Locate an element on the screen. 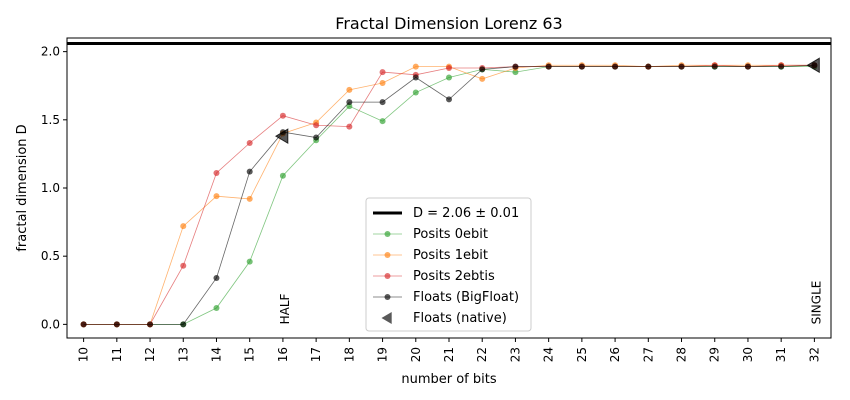 Image resolution: width=850 pixels, height=400 pixels. x-tick-label: 22 is located at coordinates (482, 354).